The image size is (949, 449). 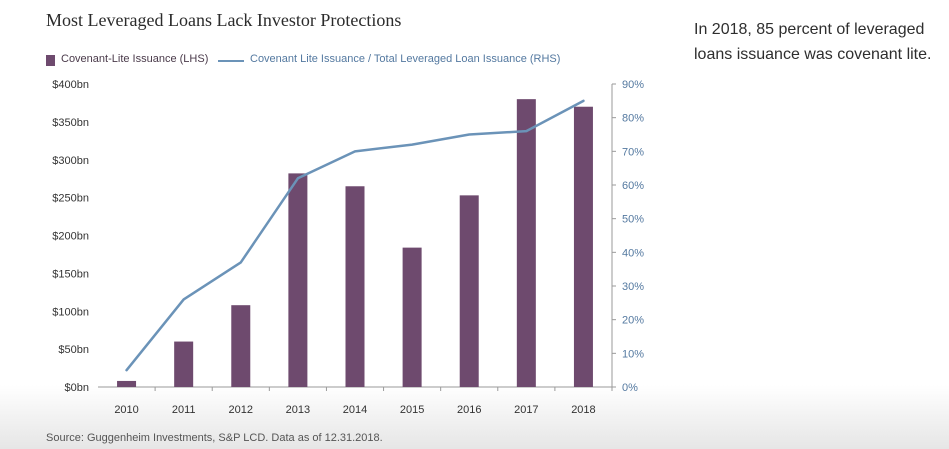 What do you see at coordinates (70, 274) in the screenshot?
I see `y-left-tick-label: $150bn` at bounding box center [70, 274].